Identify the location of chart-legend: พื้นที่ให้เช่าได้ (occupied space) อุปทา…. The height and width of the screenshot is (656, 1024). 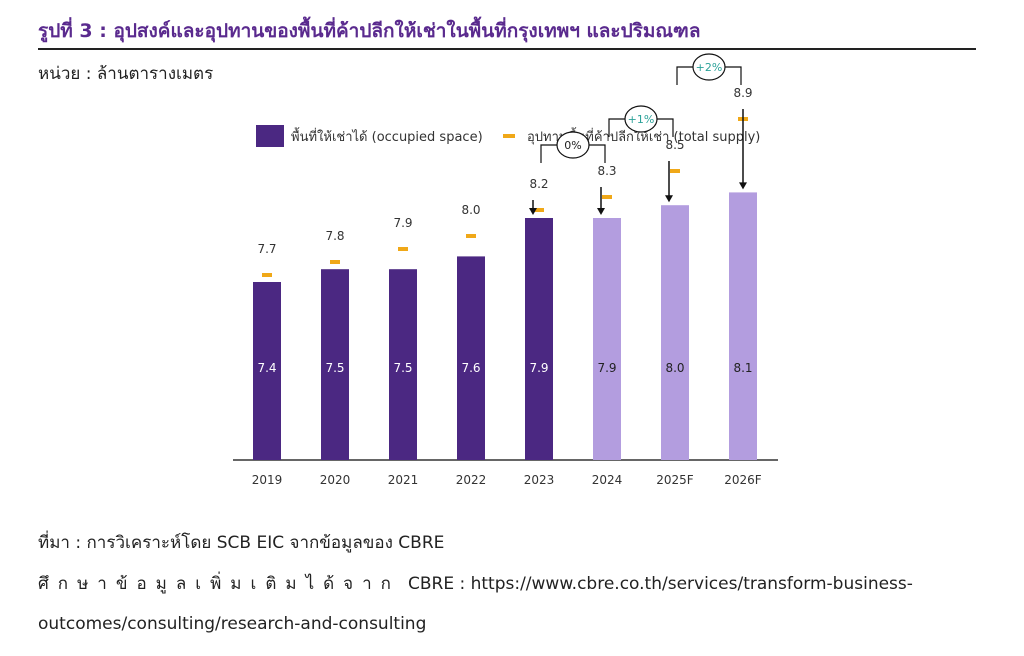
(508, 136).